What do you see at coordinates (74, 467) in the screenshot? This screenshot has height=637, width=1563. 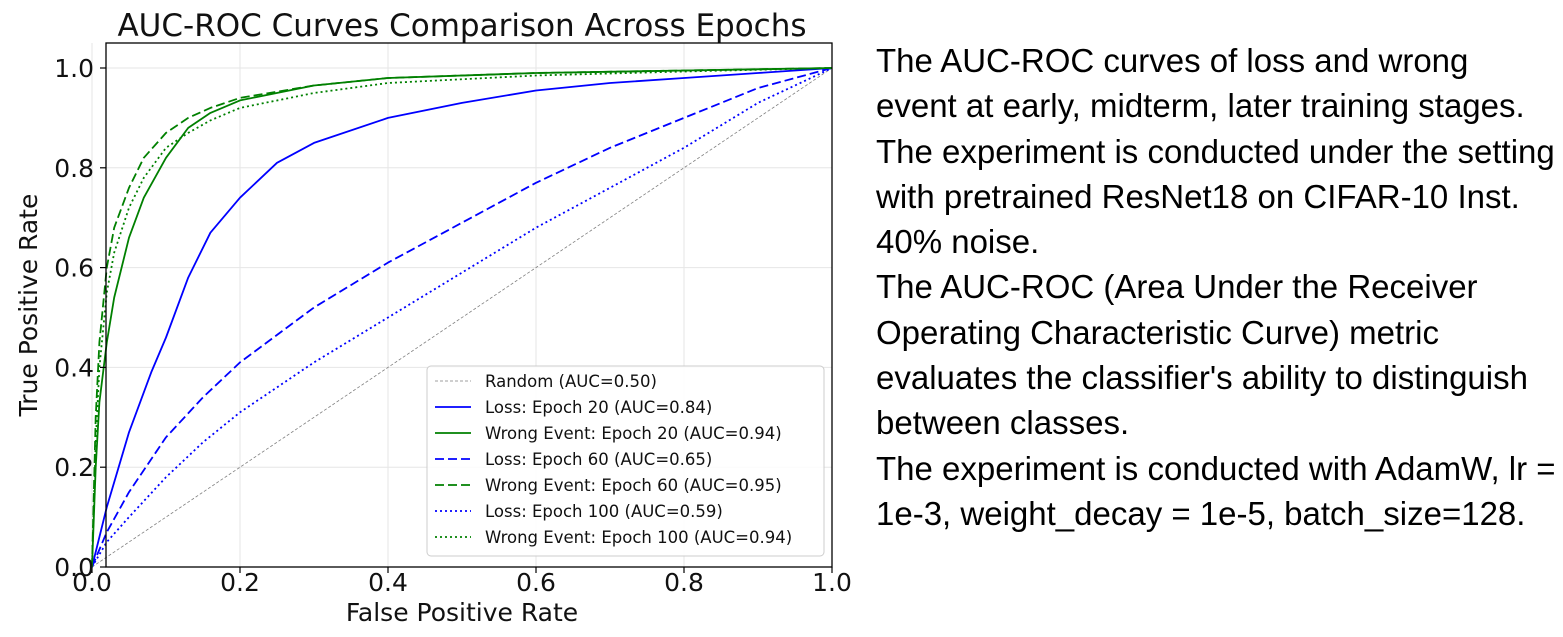 I see `y-tick-label: 0.2` at bounding box center [74, 467].